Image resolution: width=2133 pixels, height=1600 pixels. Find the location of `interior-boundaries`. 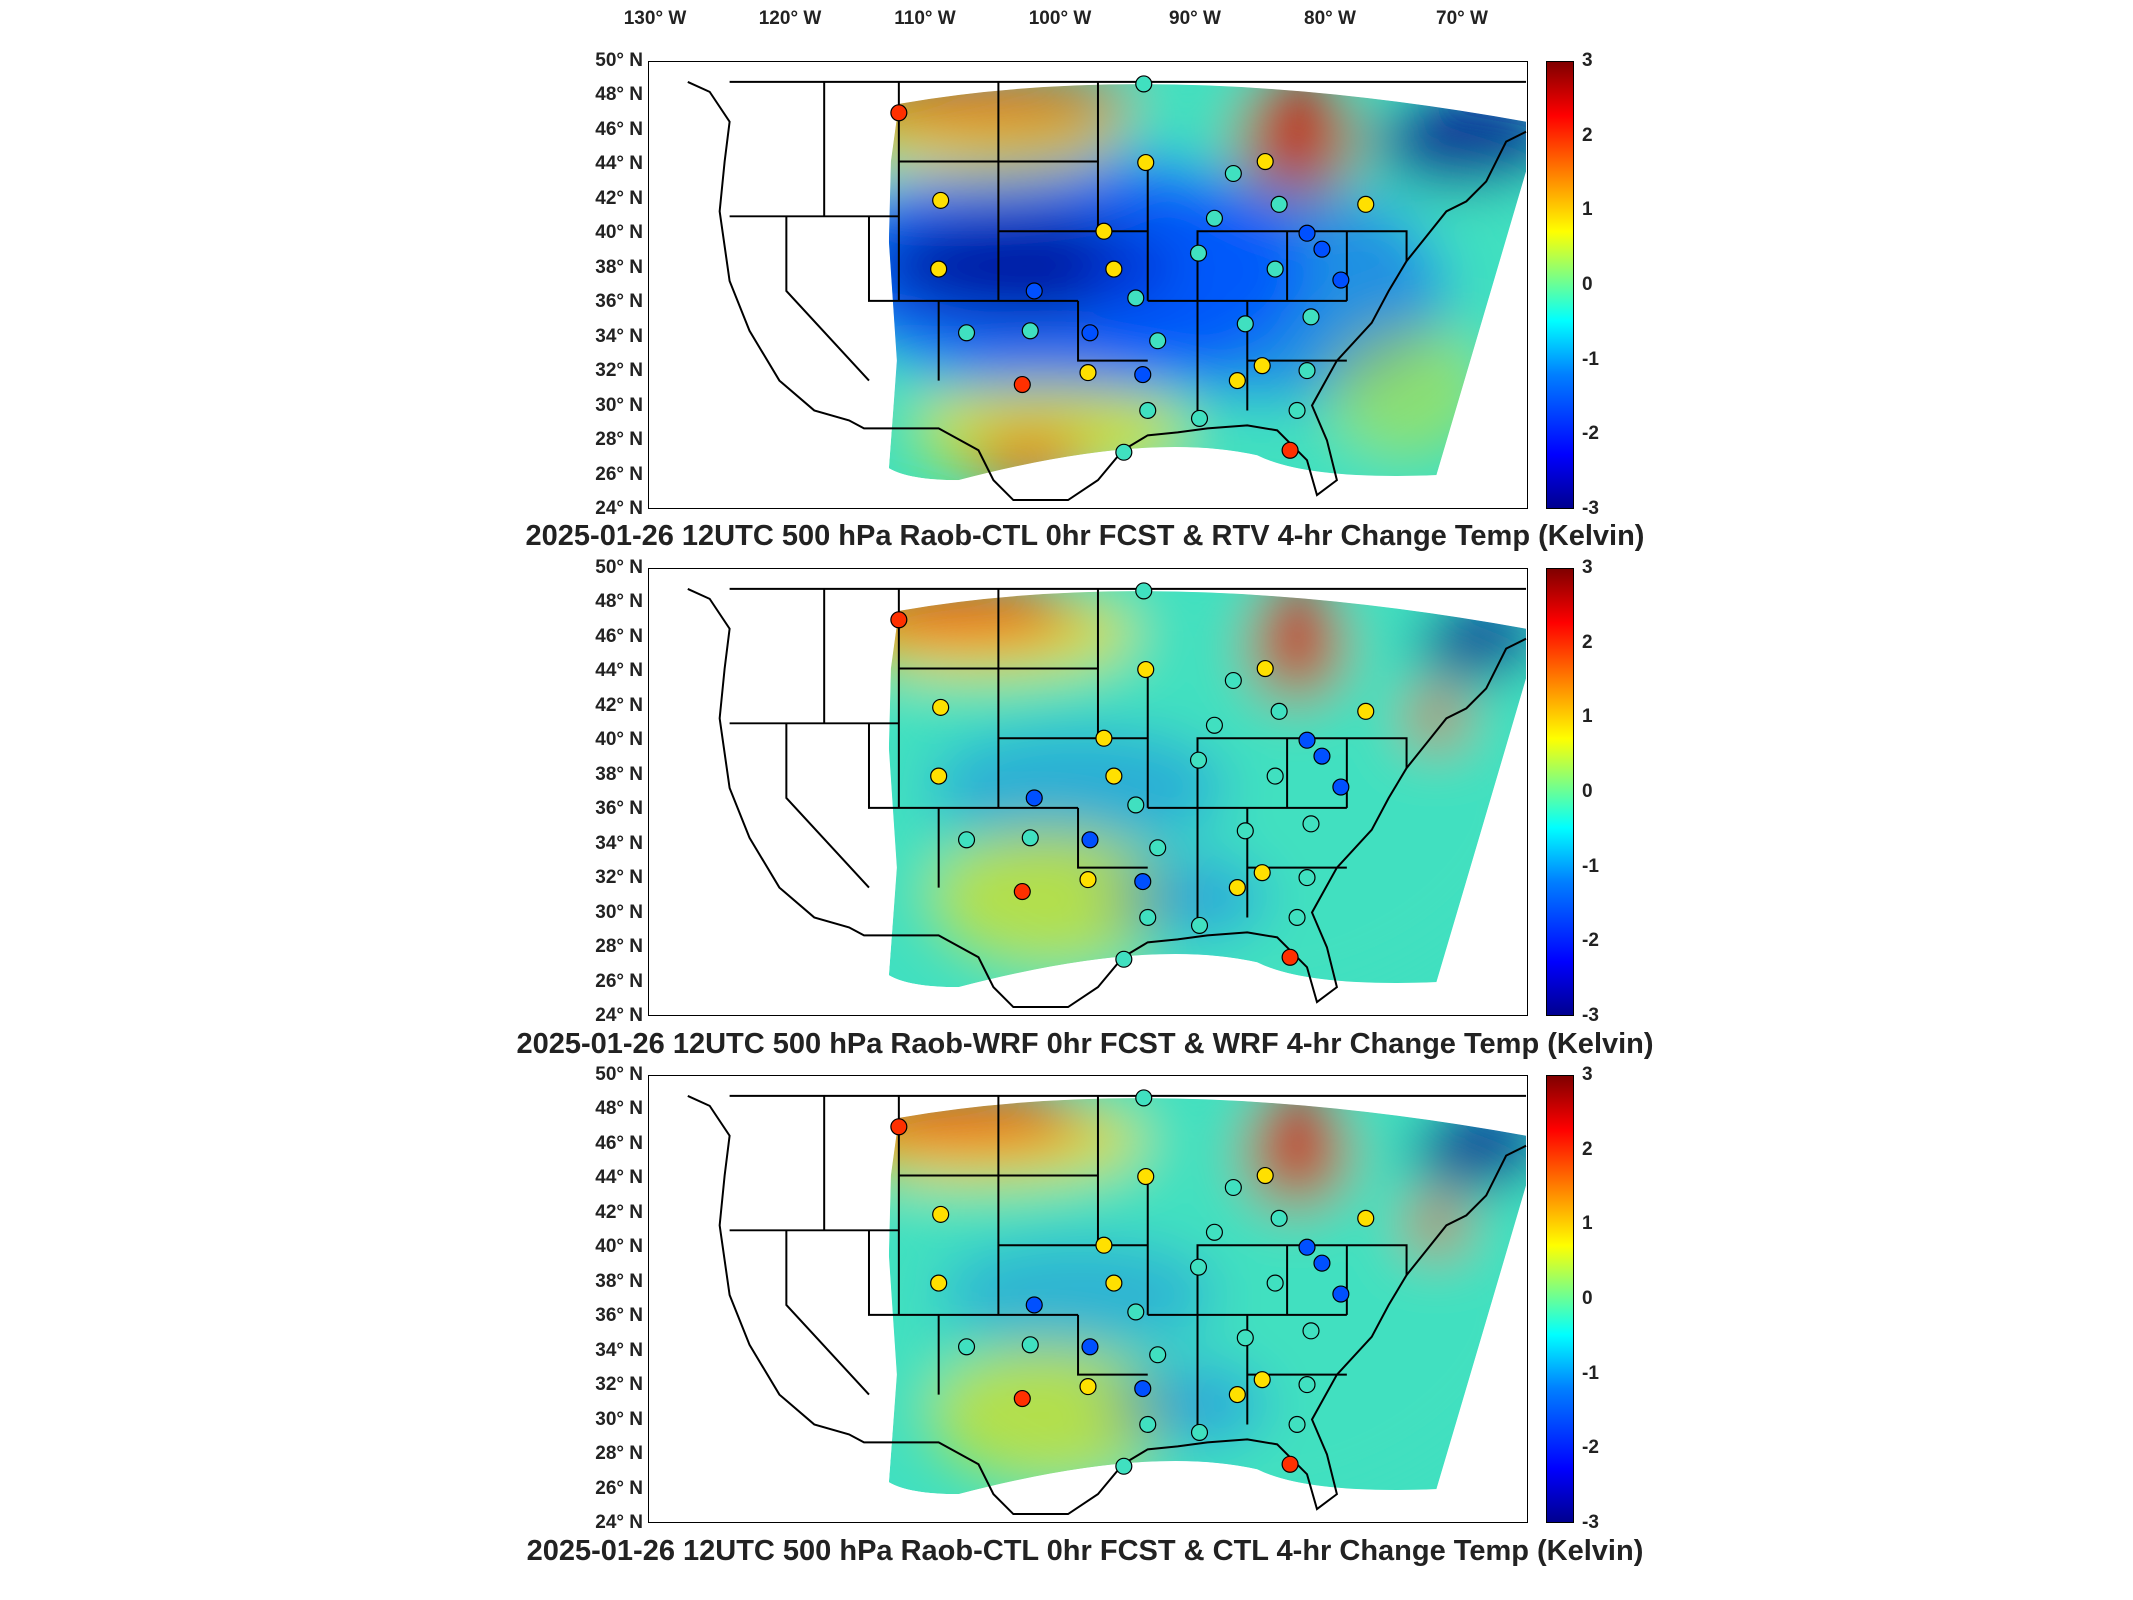

interior-boundaries is located at coordinates (1068, 753).